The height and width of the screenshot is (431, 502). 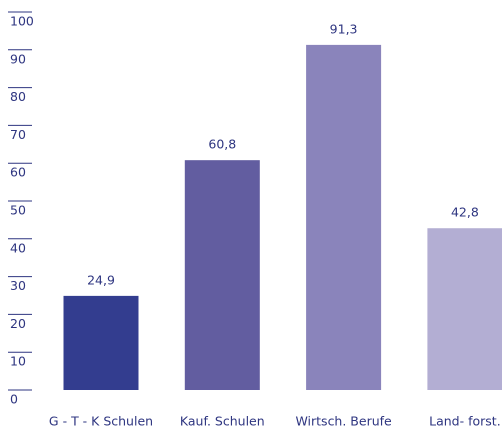 What do you see at coordinates (344, 28) in the screenshot?
I see `value-label: 91,3` at bounding box center [344, 28].